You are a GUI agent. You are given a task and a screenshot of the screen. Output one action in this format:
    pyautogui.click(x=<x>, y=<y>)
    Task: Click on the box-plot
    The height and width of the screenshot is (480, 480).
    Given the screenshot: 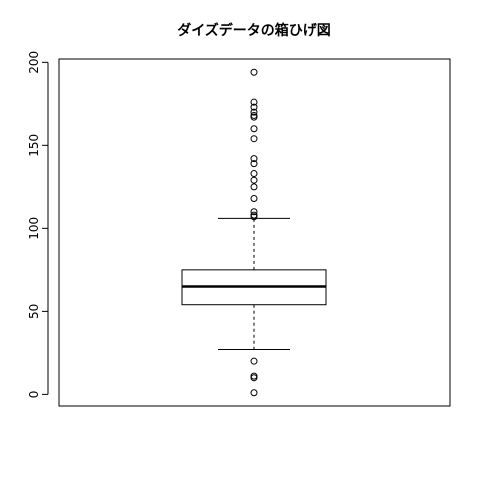 What is the action you would take?
    pyautogui.click(x=254, y=284)
    